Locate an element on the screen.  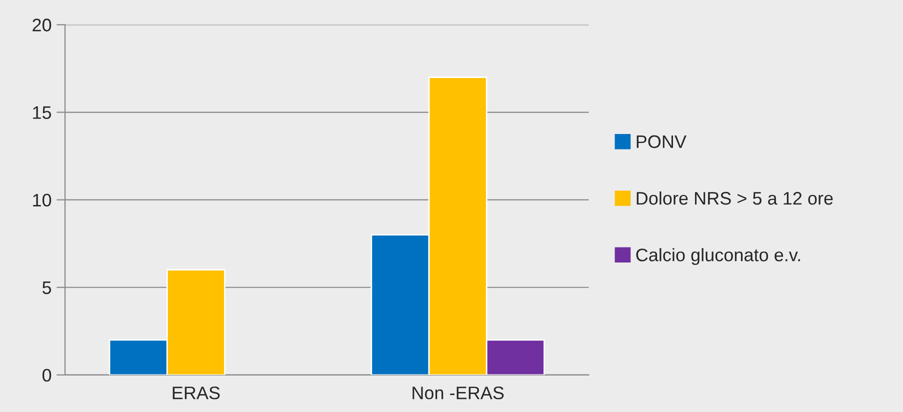
y-tick-label: 10 is located at coordinates (42, 200).